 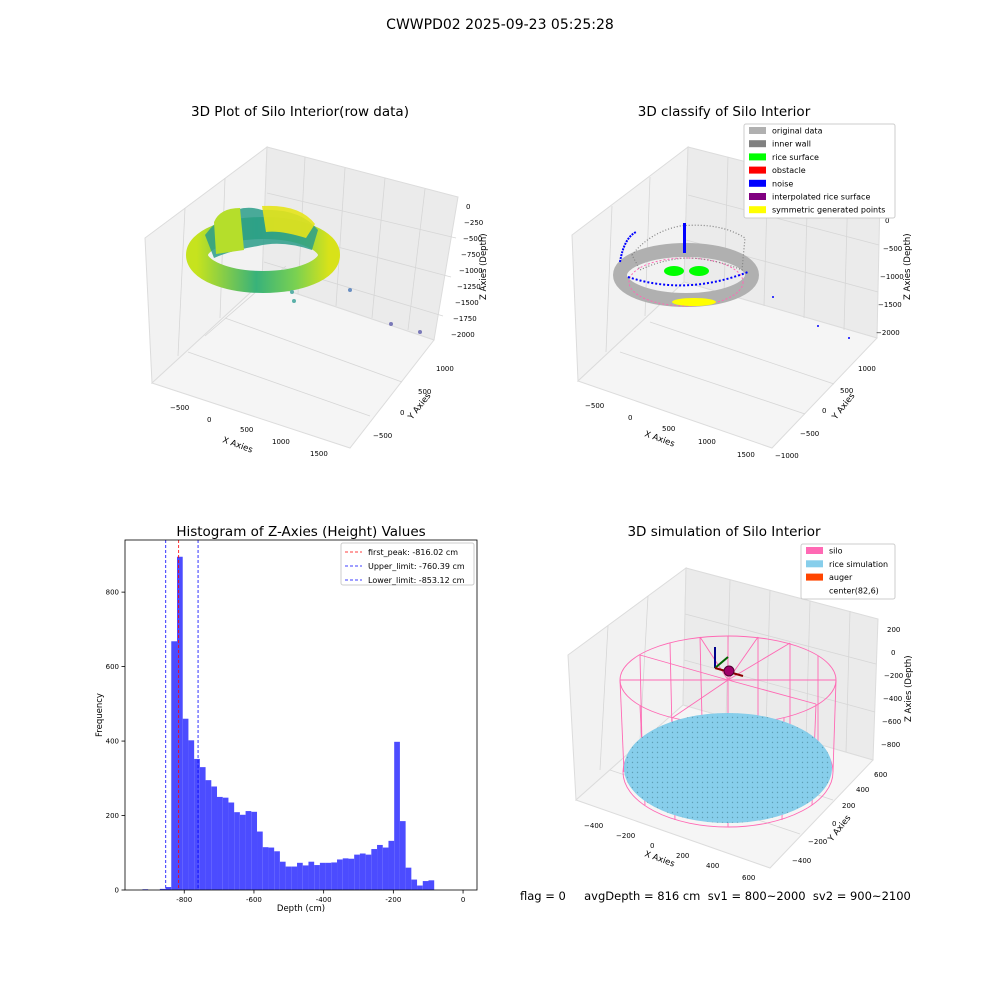 What do you see at coordinates (795, 157) in the screenshot?
I see `classify-legend-label: rice surface` at bounding box center [795, 157].